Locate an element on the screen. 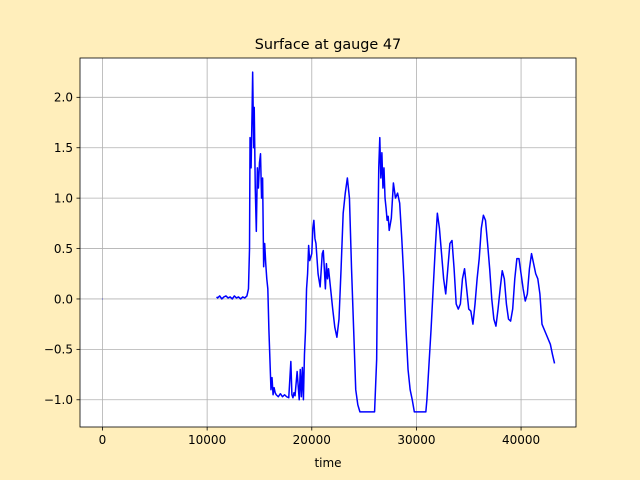 Image resolution: width=640 pixels, height=480 pixels. y-tick-label: 2.0 is located at coordinates (63, 98).